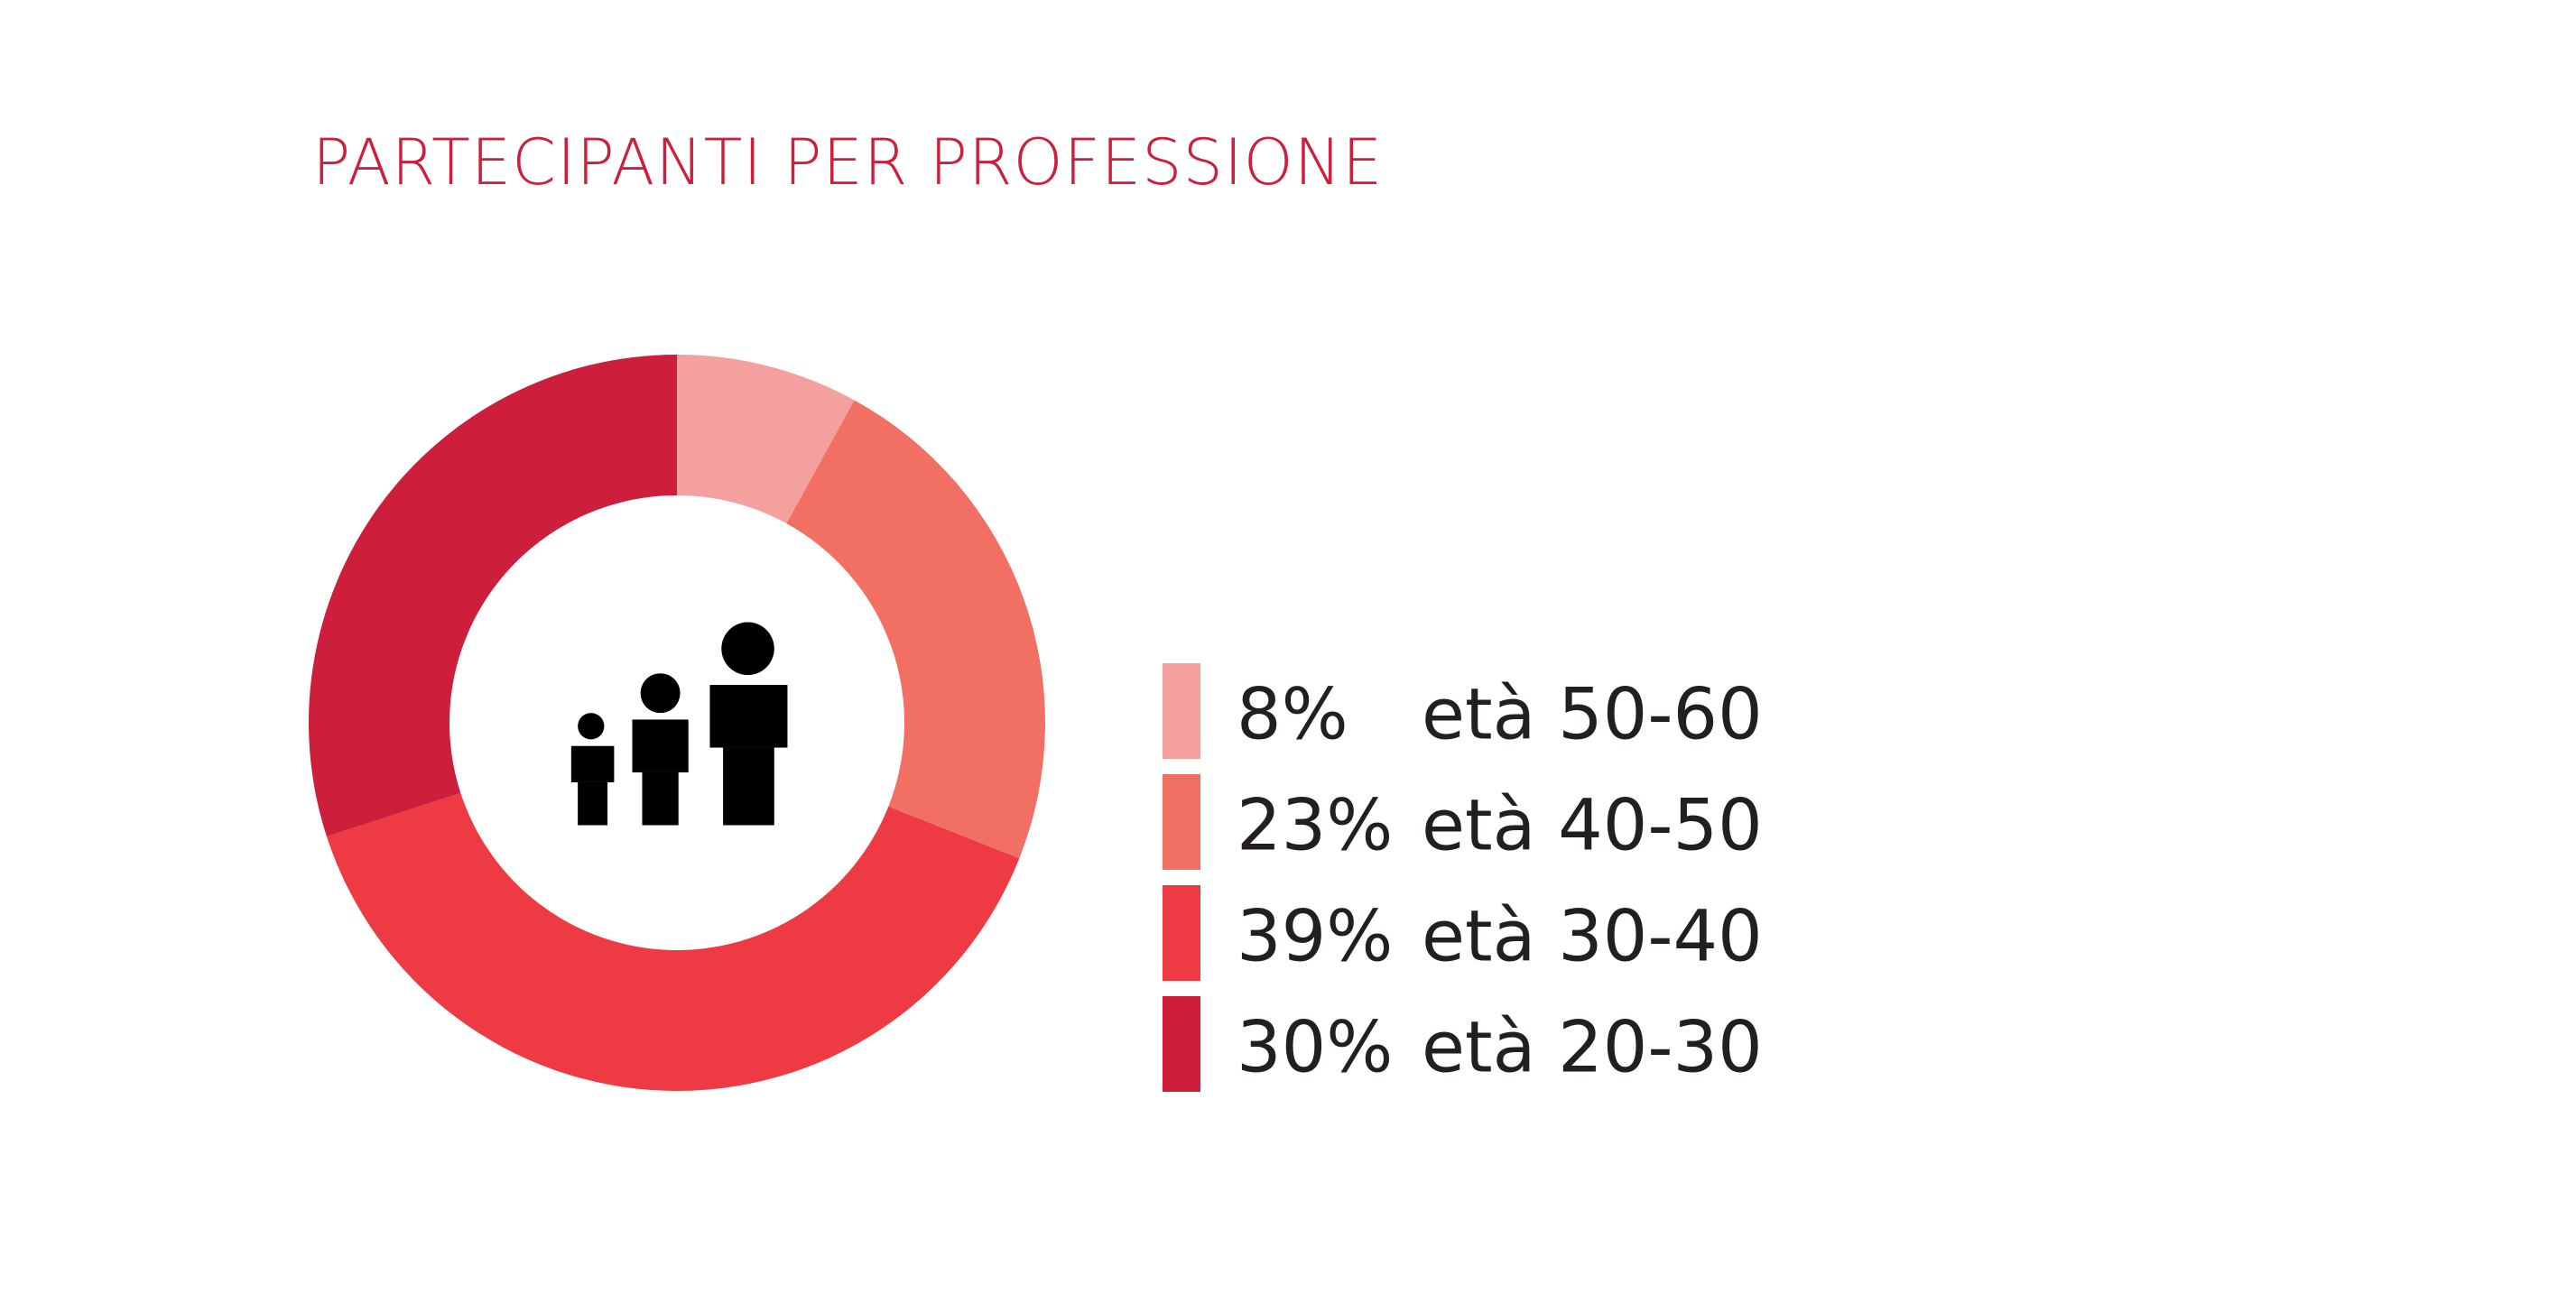 This screenshot has height=1312, width=2576. What do you see at coordinates (1315, 825) in the screenshot?
I see `legend-value: 23%` at bounding box center [1315, 825].